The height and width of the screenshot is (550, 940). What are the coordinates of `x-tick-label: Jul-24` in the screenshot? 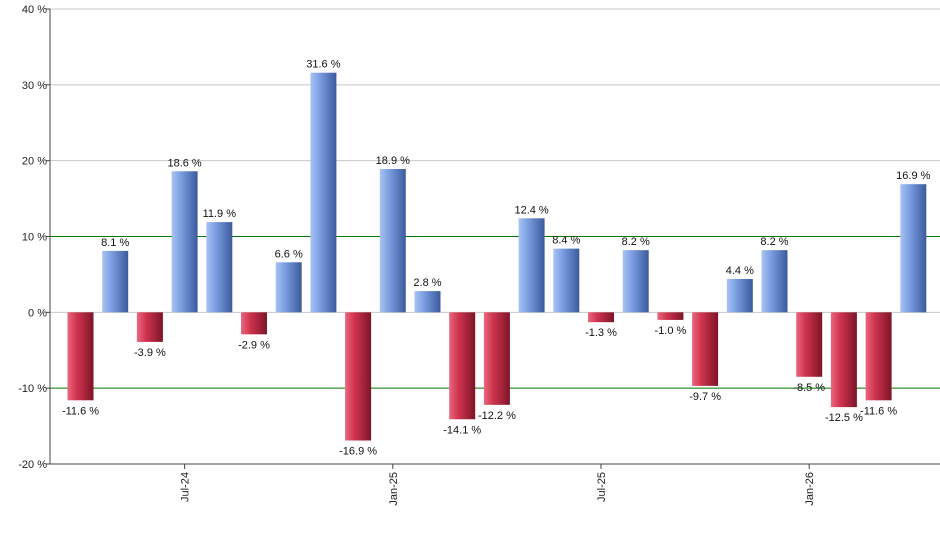 It's located at (186, 487).